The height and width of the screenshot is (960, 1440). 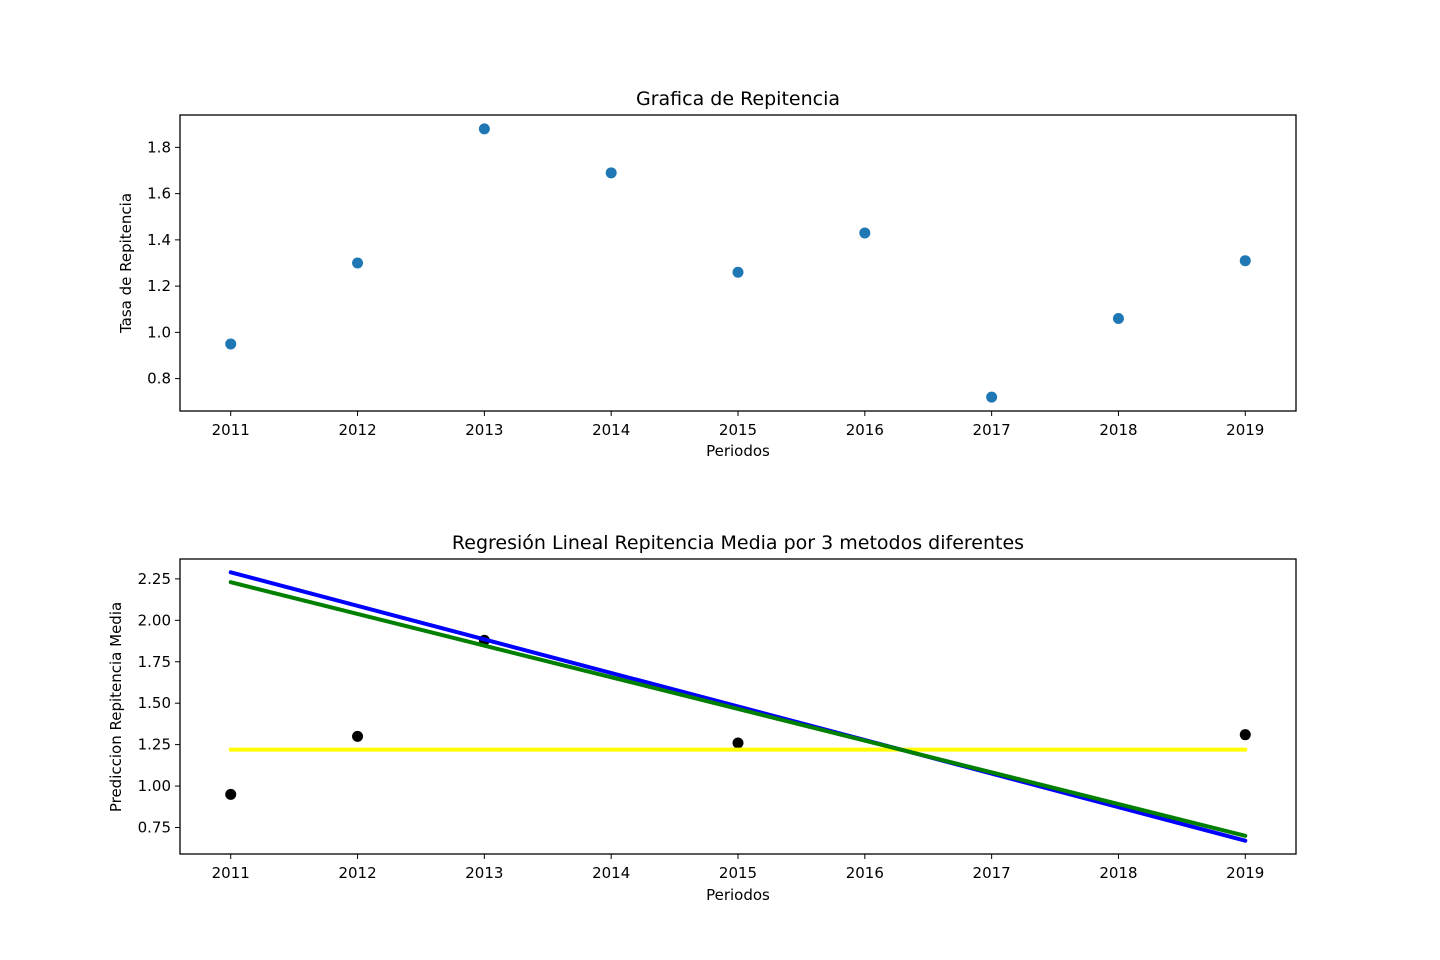 What do you see at coordinates (116, 707) in the screenshot?
I see `y-axis-label: Prediccion Repitencia Media` at bounding box center [116, 707].